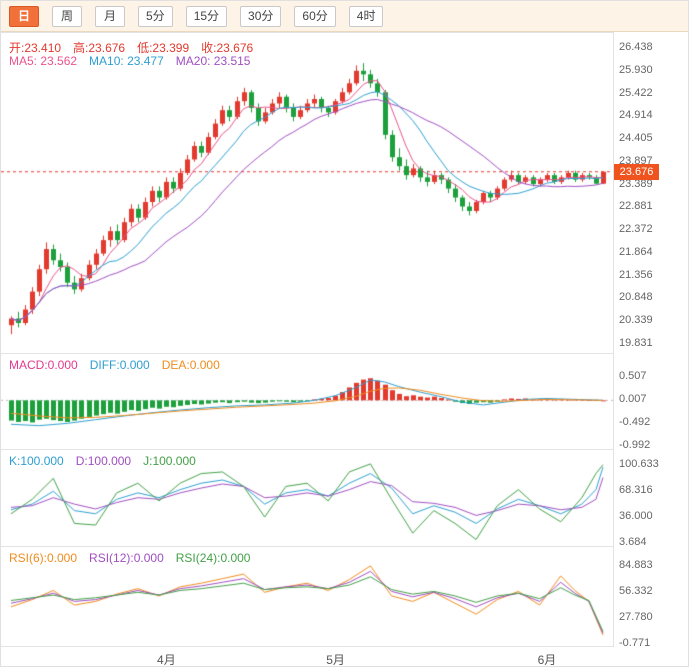  What do you see at coordinates (639, 464) in the screenshot?
I see `axis-tick-label: 100.633` at bounding box center [639, 464].